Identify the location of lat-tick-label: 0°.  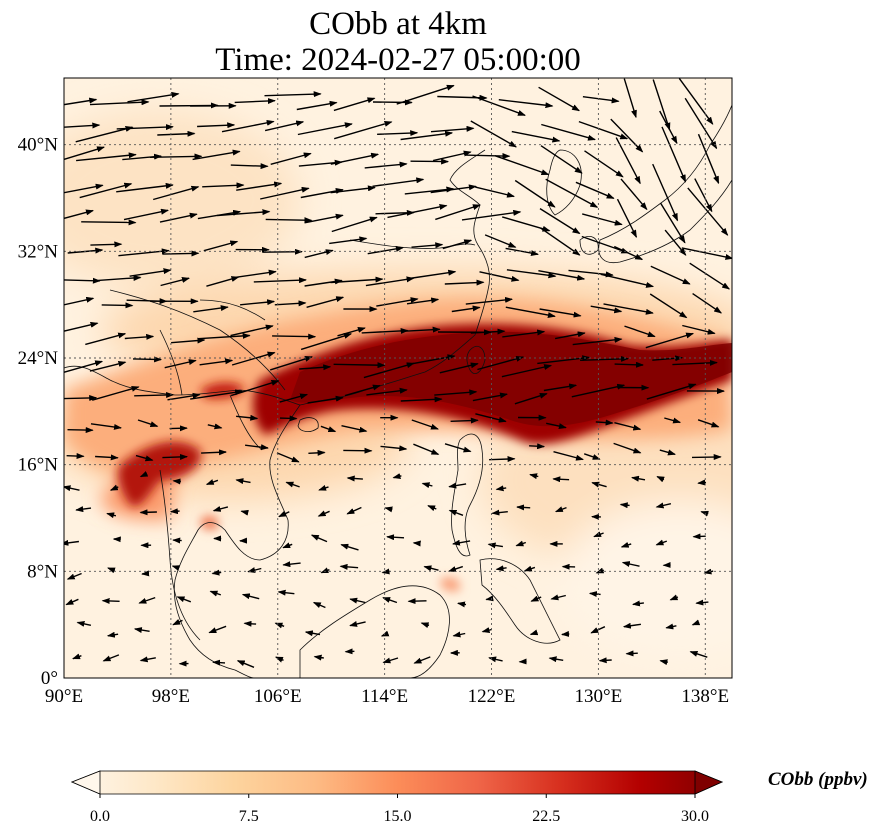
(49, 678).